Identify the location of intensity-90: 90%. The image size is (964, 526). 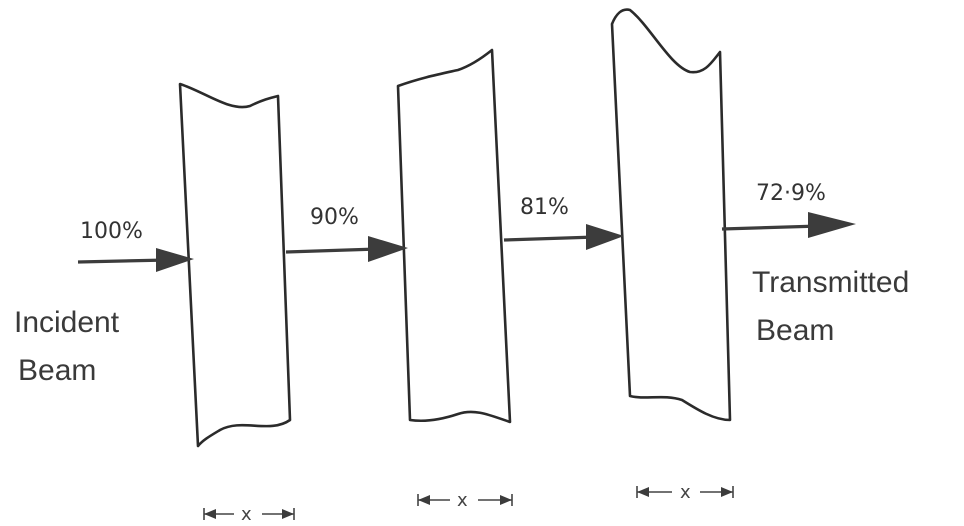
(334, 217).